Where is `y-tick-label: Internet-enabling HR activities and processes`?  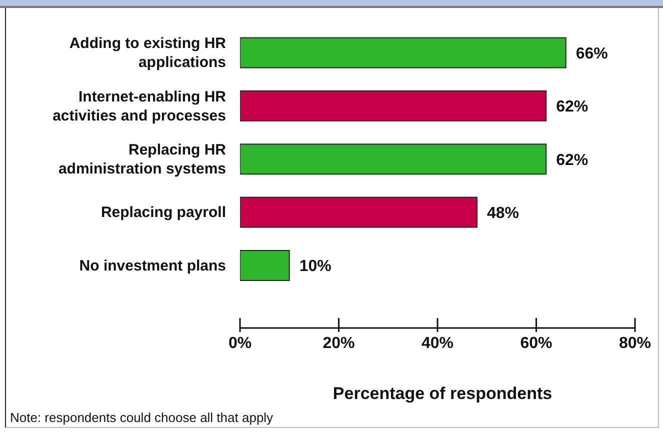 y-tick-label: Internet-enabling HR activities and processes is located at coordinates (139, 106).